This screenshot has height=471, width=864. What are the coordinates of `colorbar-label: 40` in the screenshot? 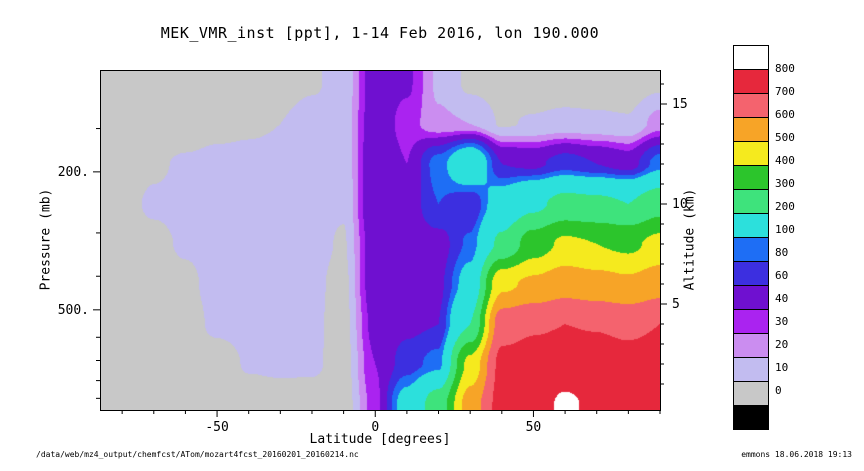 It's located at (782, 298).